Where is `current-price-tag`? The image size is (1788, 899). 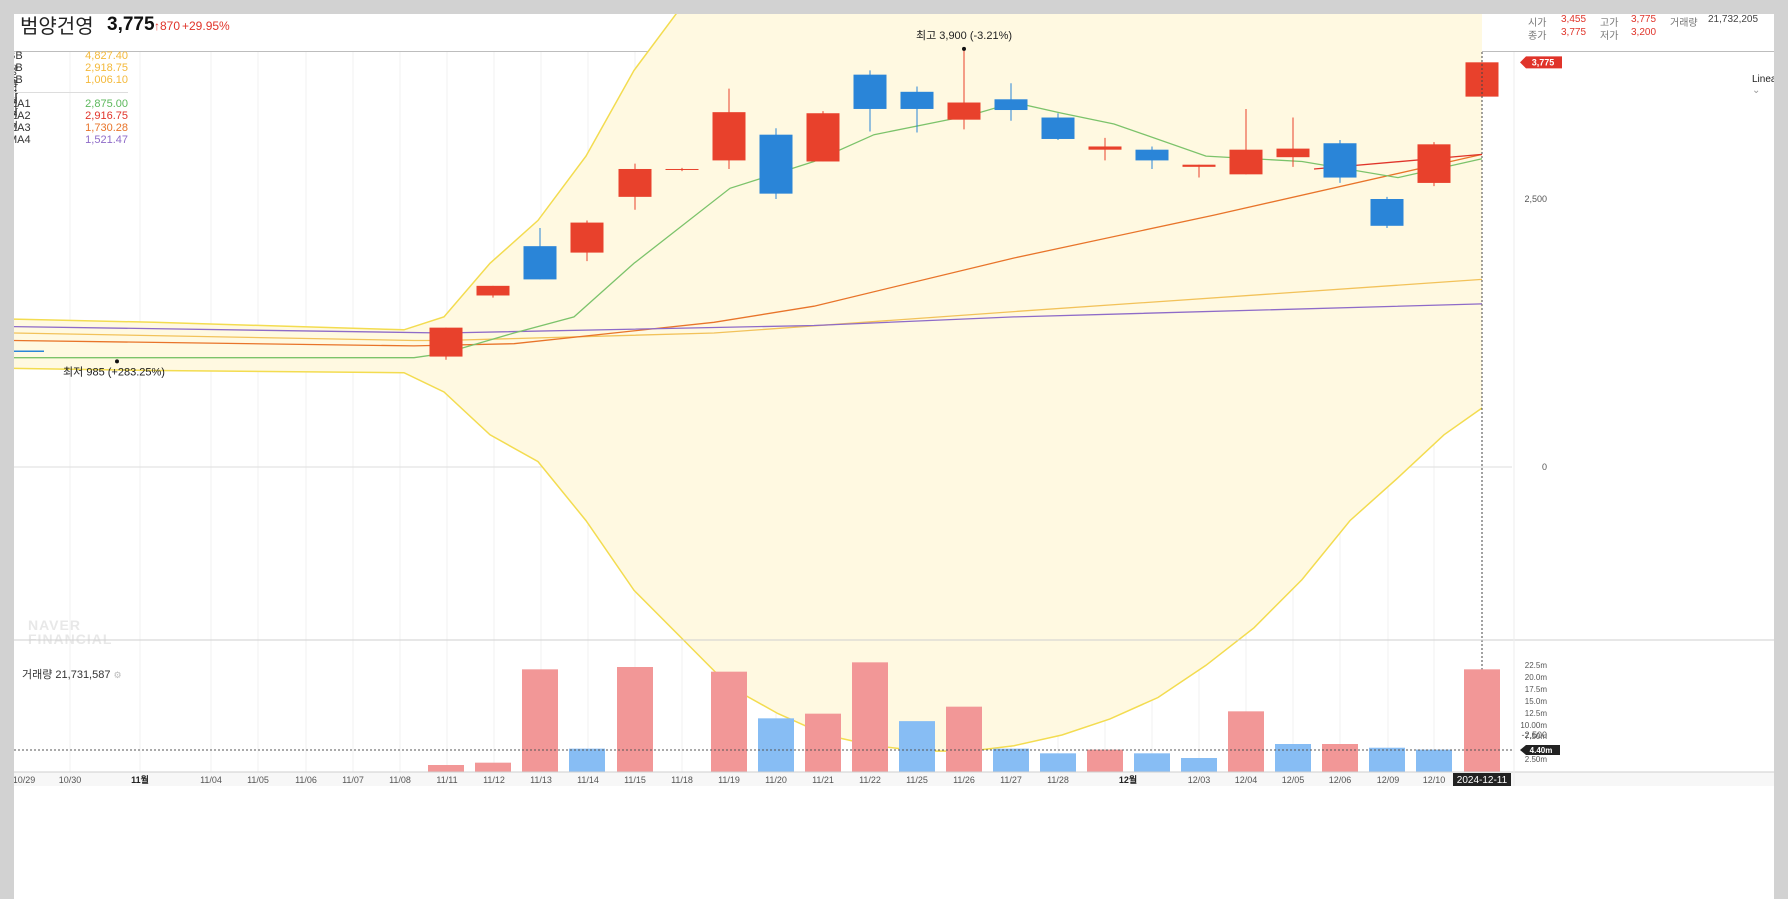 current-price-tag is located at coordinates (1541, 62).